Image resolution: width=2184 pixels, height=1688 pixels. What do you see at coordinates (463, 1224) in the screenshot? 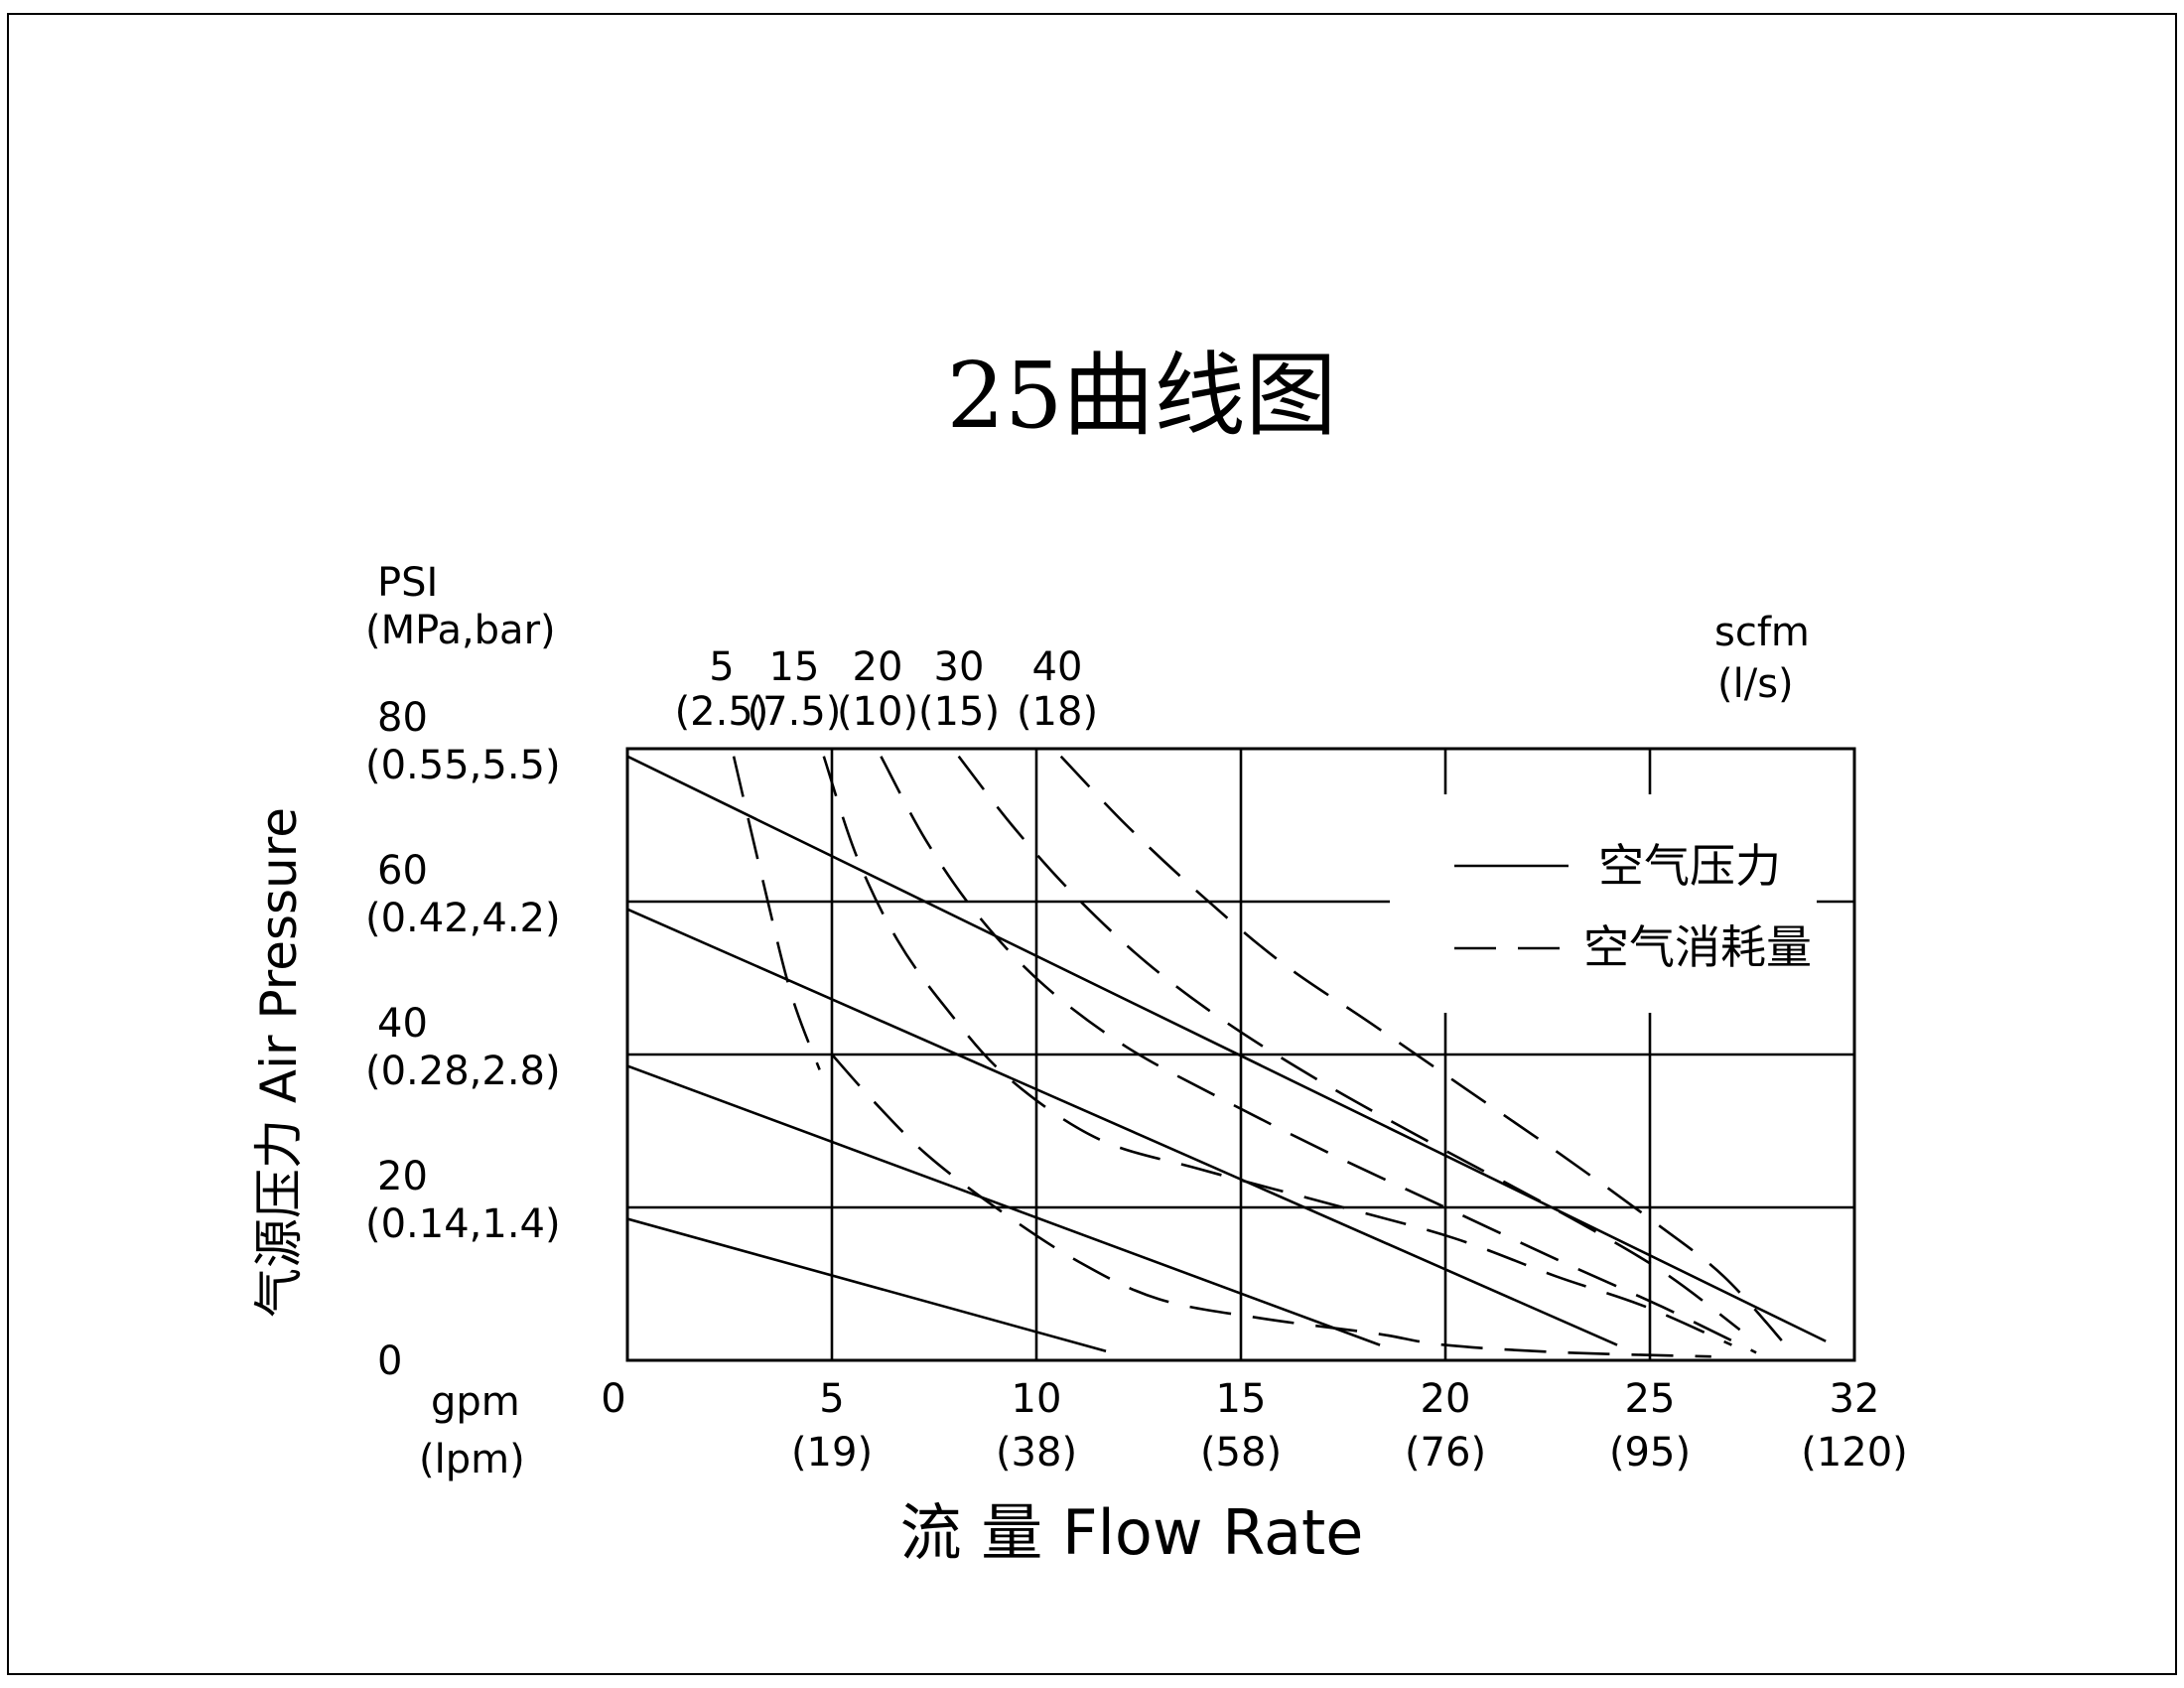
I see `y-tick-sublabel-1: (0.14,1.4)` at bounding box center [463, 1224].